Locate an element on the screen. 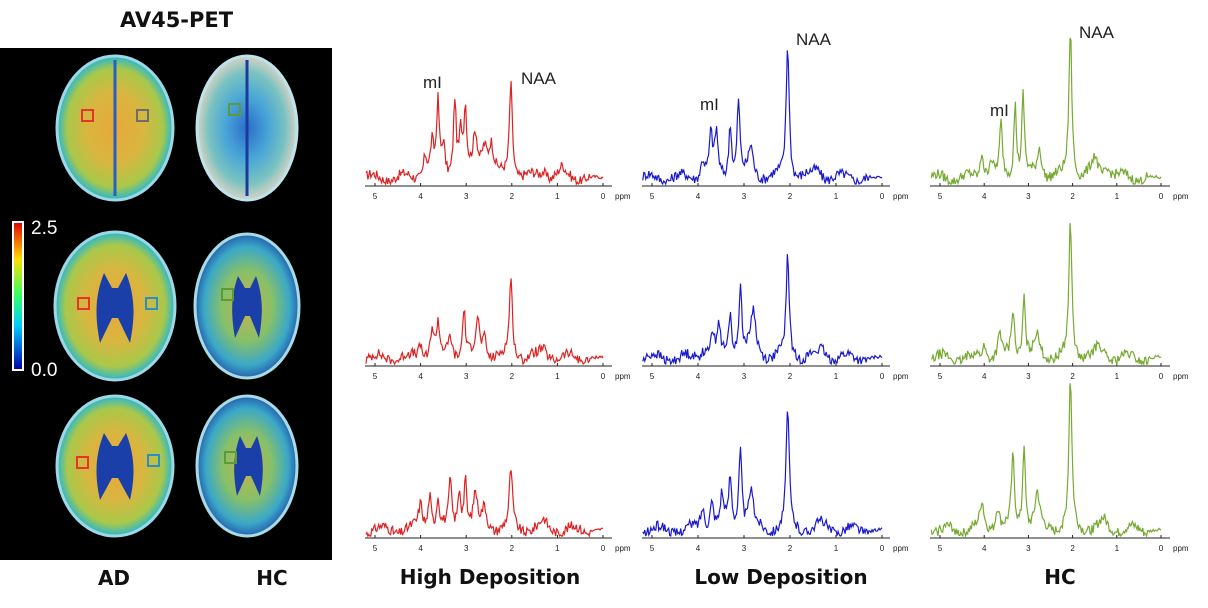  pet-title: AV45-PET is located at coordinates (177, 20).